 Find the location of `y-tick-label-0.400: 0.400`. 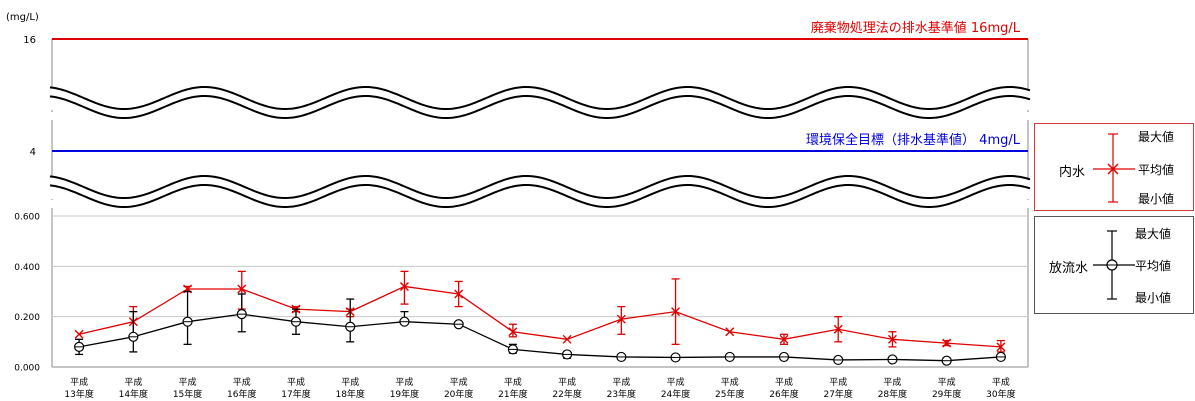

y-tick-label-0.400: 0.400 is located at coordinates (27, 268).